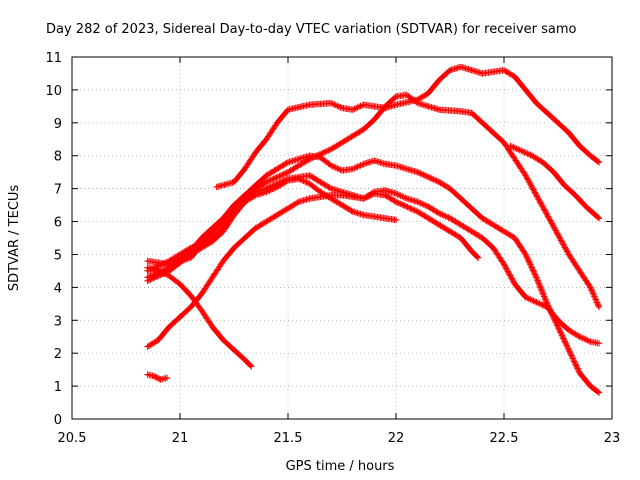 The height and width of the screenshot is (480, 640). What do you see at coordinates (504, 438) in the screenshot?
I see `x-tick-label: 22.5` at bounding box center [504, 438].